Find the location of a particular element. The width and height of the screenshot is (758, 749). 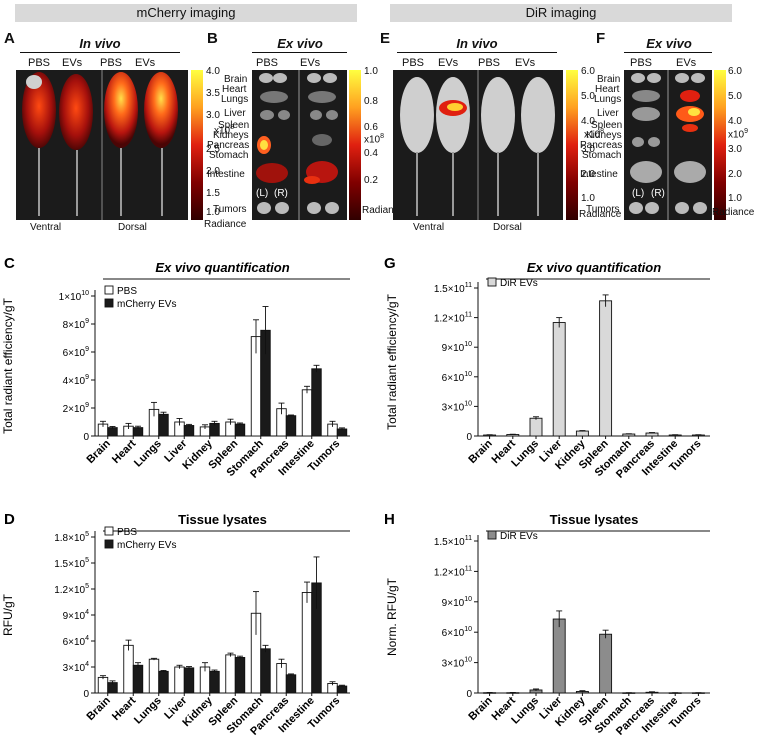

cbar-a-scale: x108 is located at coordinates (224, 130).